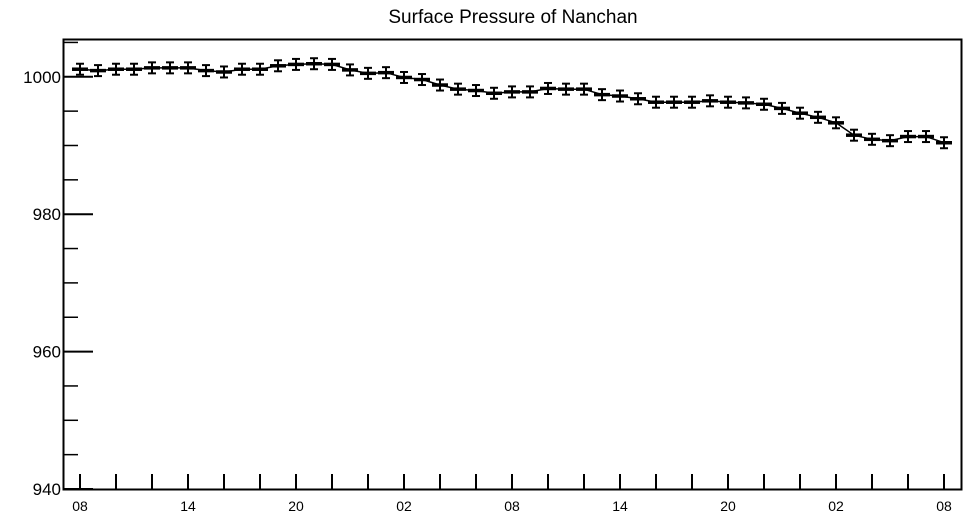 This screenshot has height=518, width=968. I want to click on x-axis: 08 14 20 02 08 14 20 02 08, so click(512, 494).